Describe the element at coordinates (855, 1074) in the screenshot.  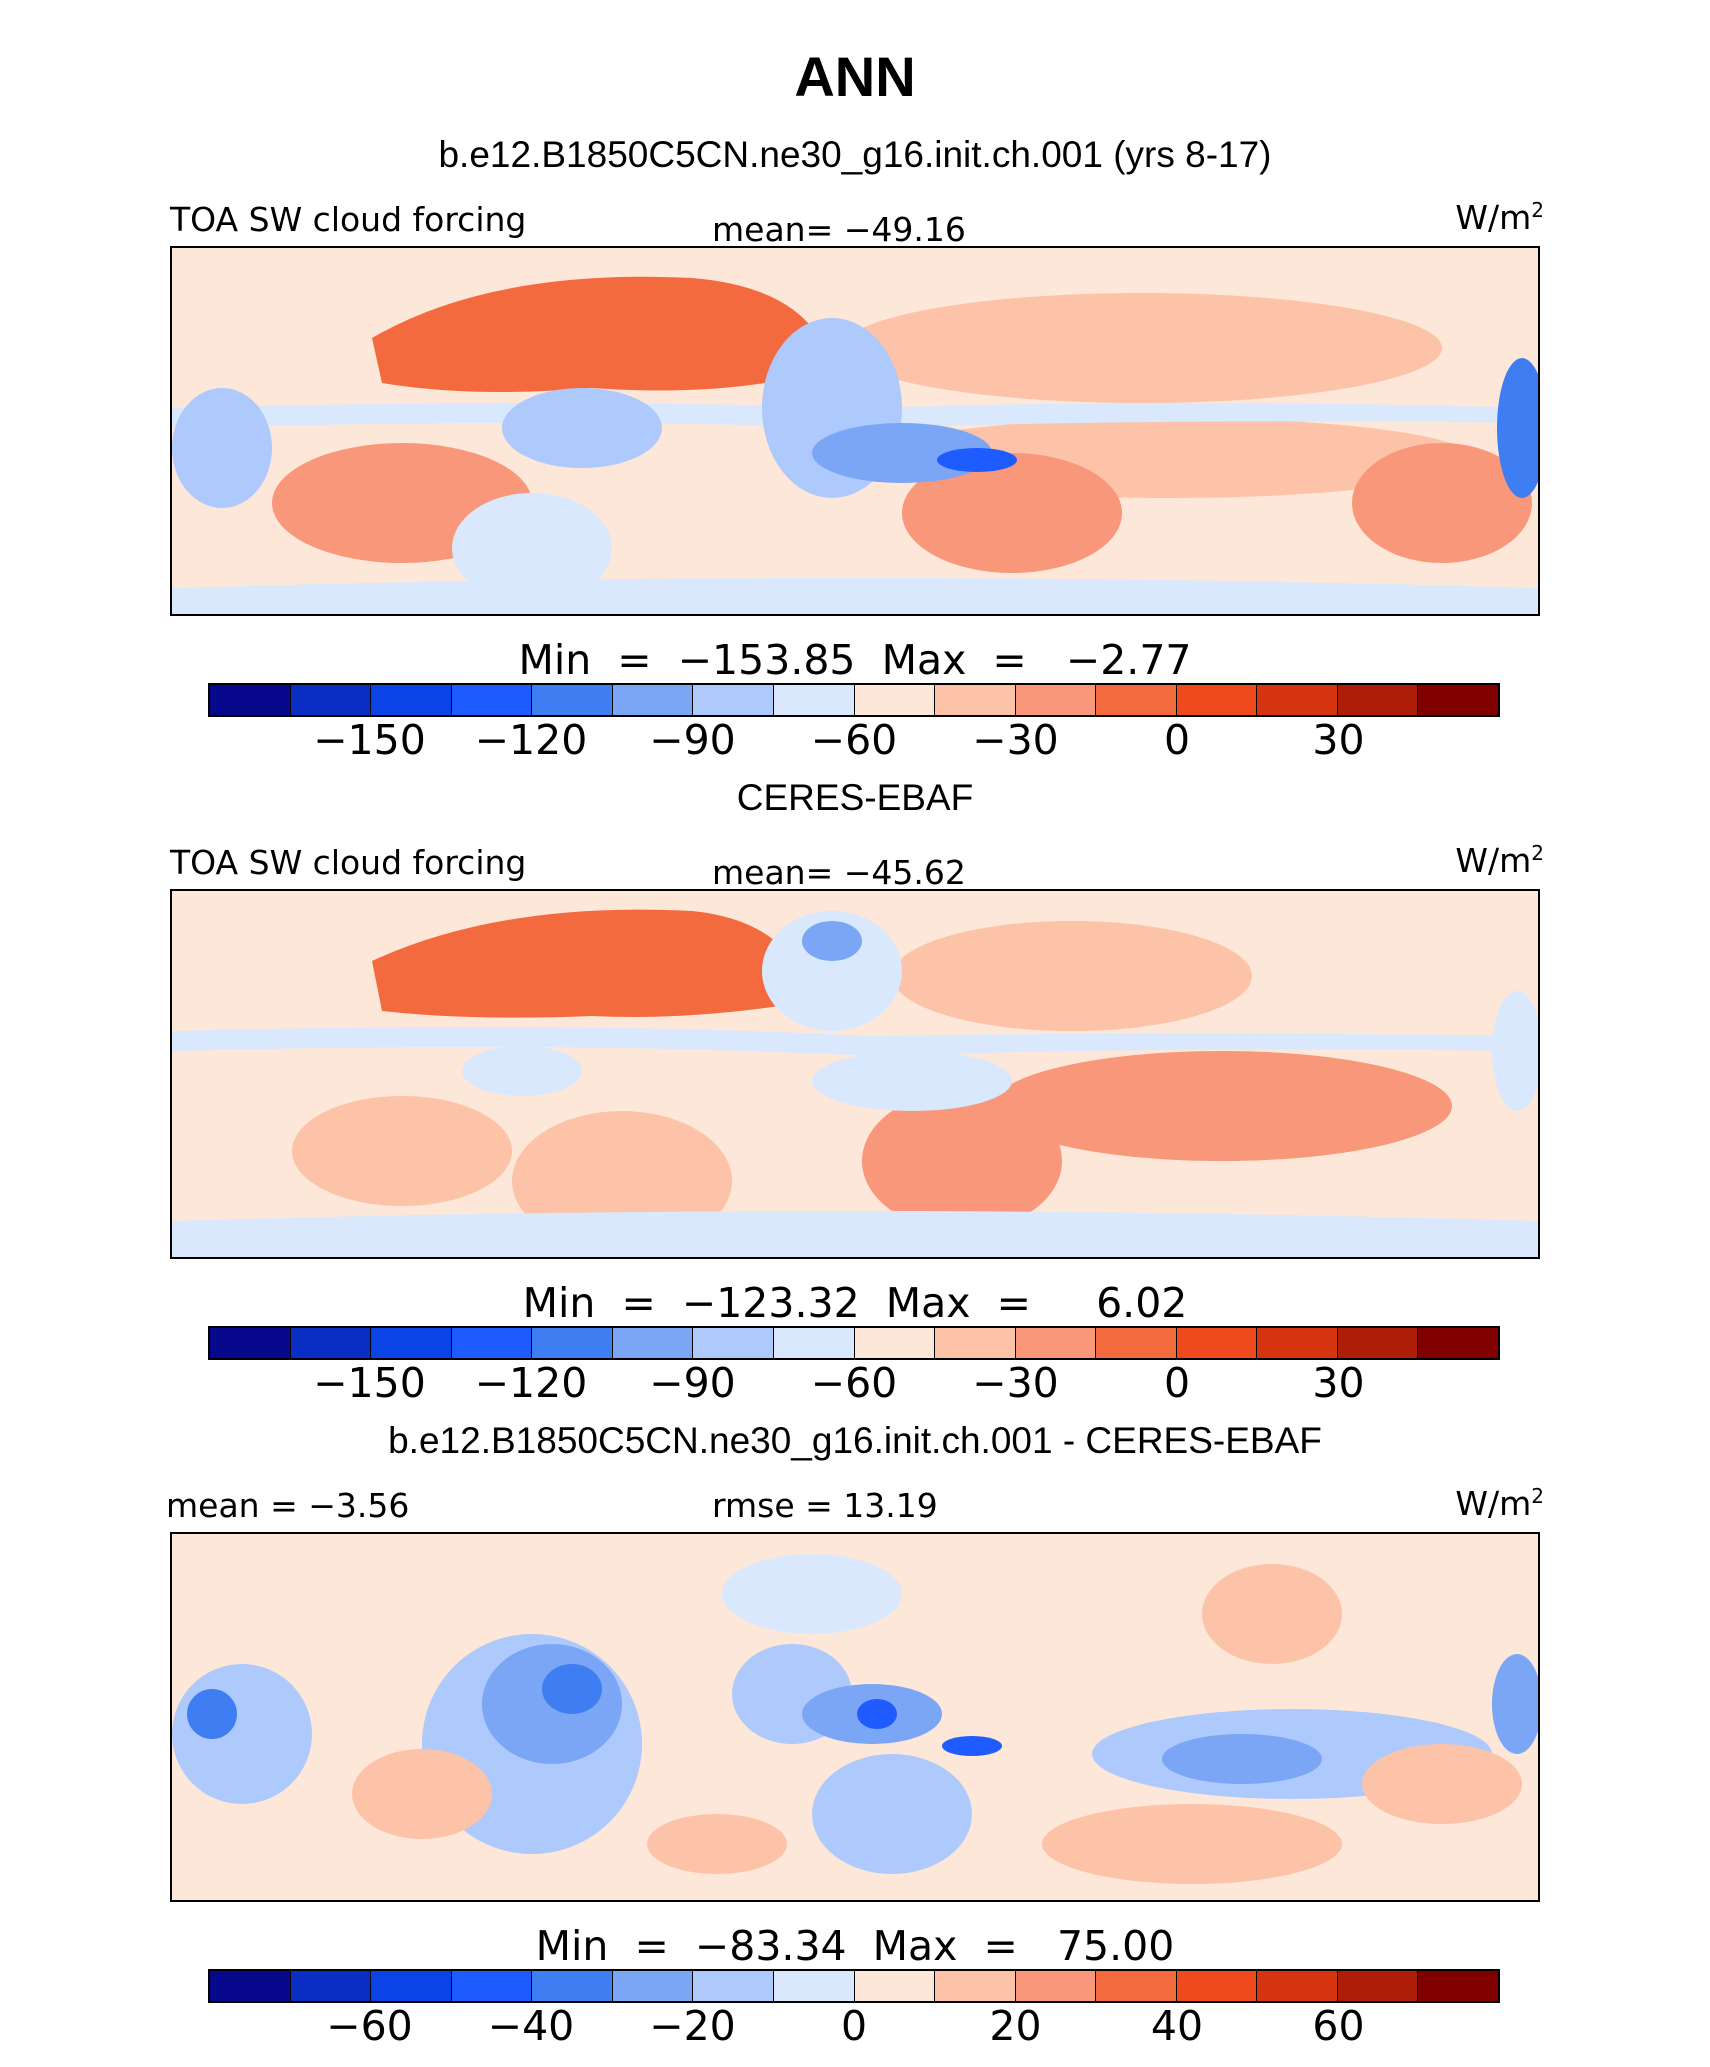
I see `panel-2-map` at that location.